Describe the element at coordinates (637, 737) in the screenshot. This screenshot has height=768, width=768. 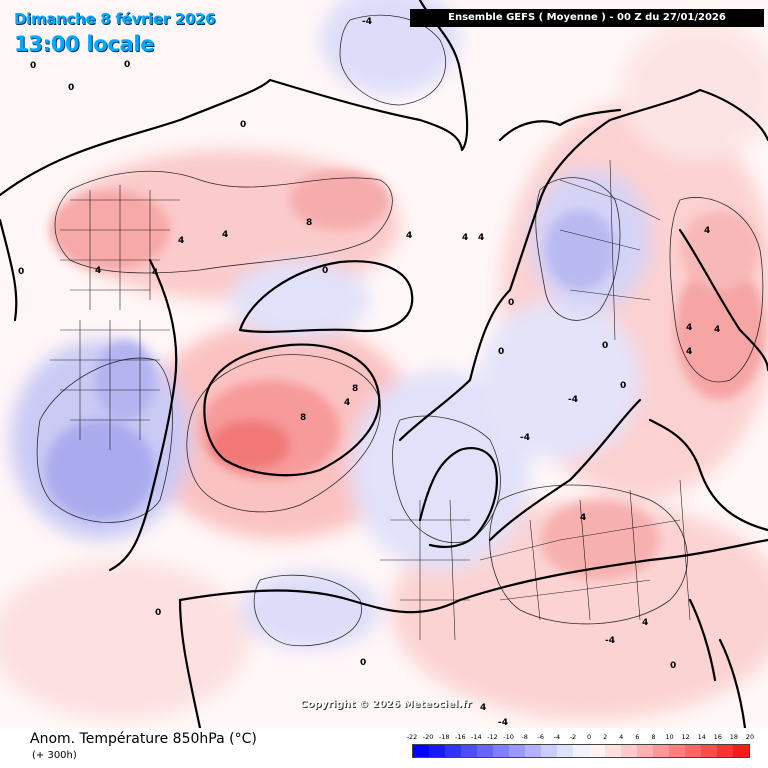
I see `scale-label: 6` at that location.